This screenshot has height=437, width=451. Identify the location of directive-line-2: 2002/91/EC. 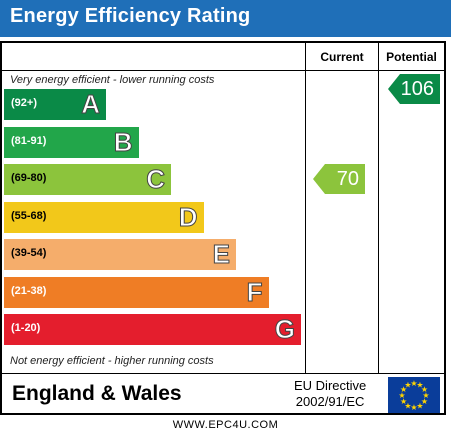
(330, 401).